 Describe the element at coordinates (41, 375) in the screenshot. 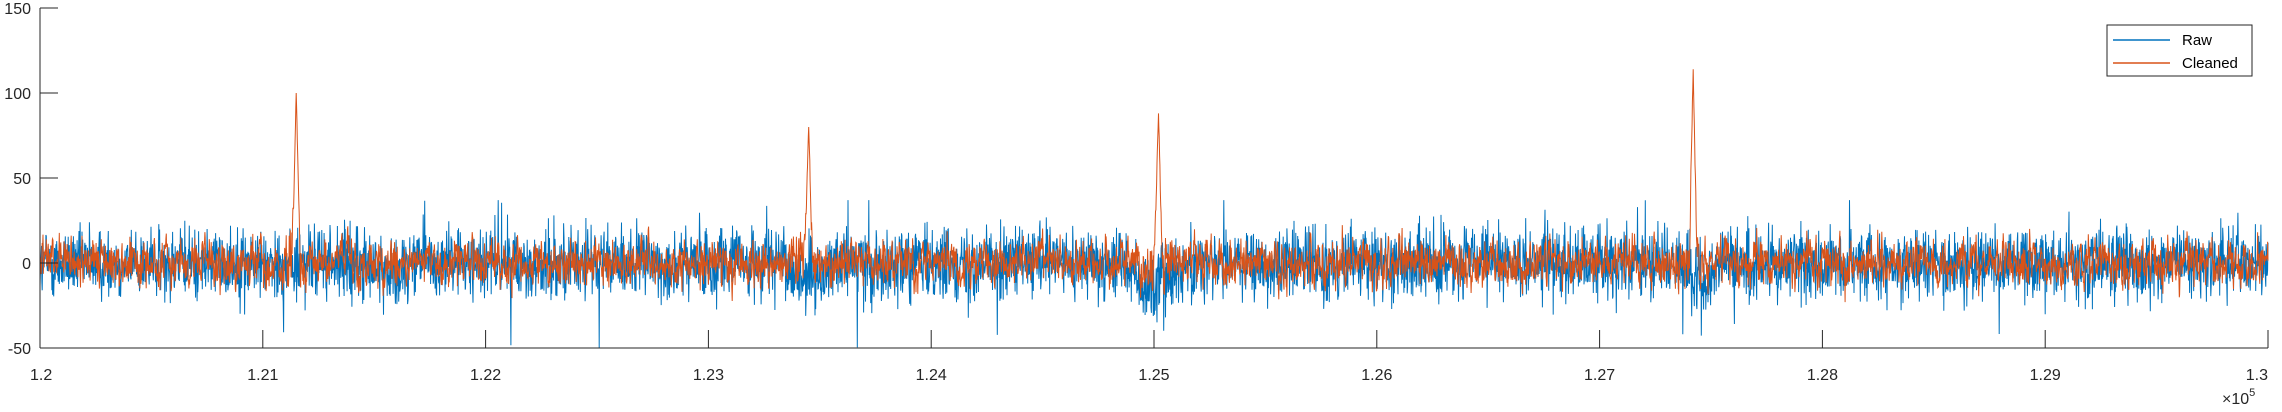

I see `x-tick-label: 1.2` at that location.